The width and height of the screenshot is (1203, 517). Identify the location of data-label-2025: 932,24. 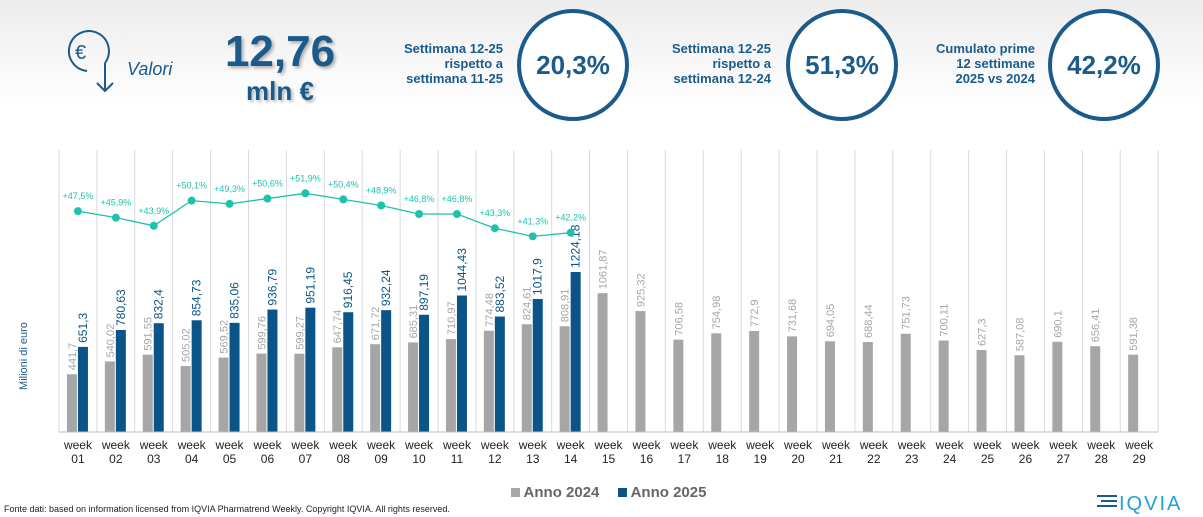
(386, 287).